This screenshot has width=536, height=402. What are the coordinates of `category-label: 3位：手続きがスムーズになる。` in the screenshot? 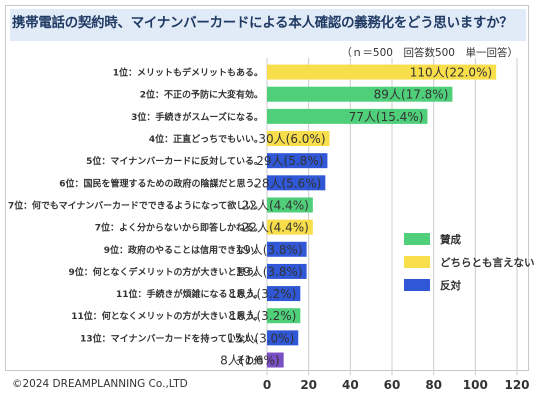 It's located at (197, 117).